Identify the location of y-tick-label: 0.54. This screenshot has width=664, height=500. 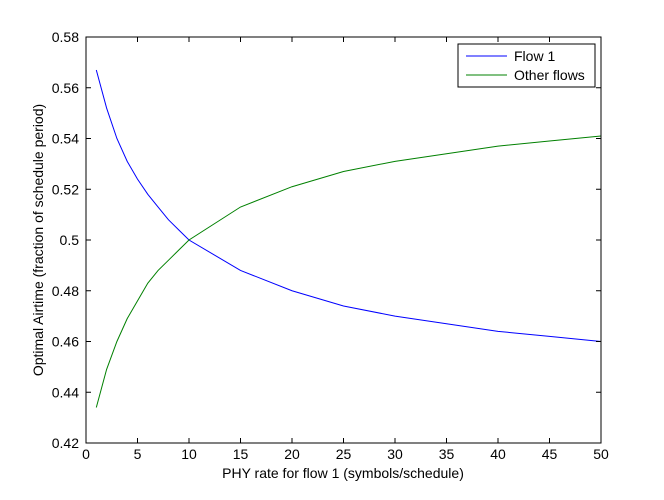
(65, 139).